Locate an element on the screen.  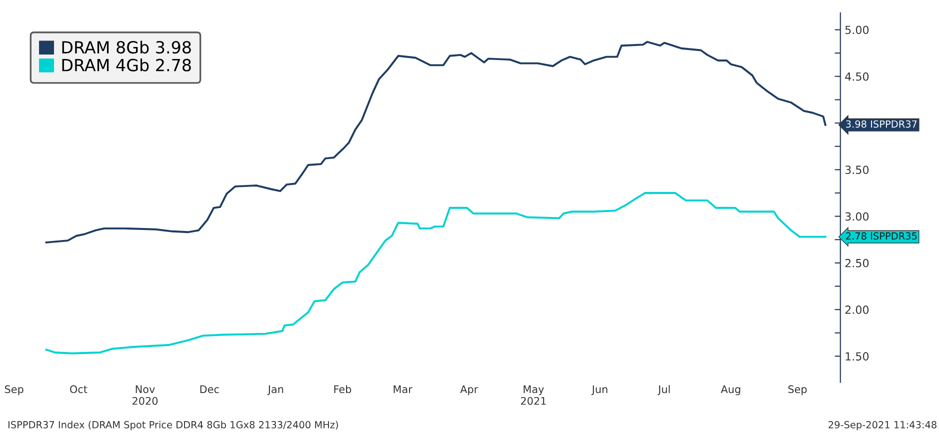
y-tick-label: 5.00 is located at coordinates (857, 30).